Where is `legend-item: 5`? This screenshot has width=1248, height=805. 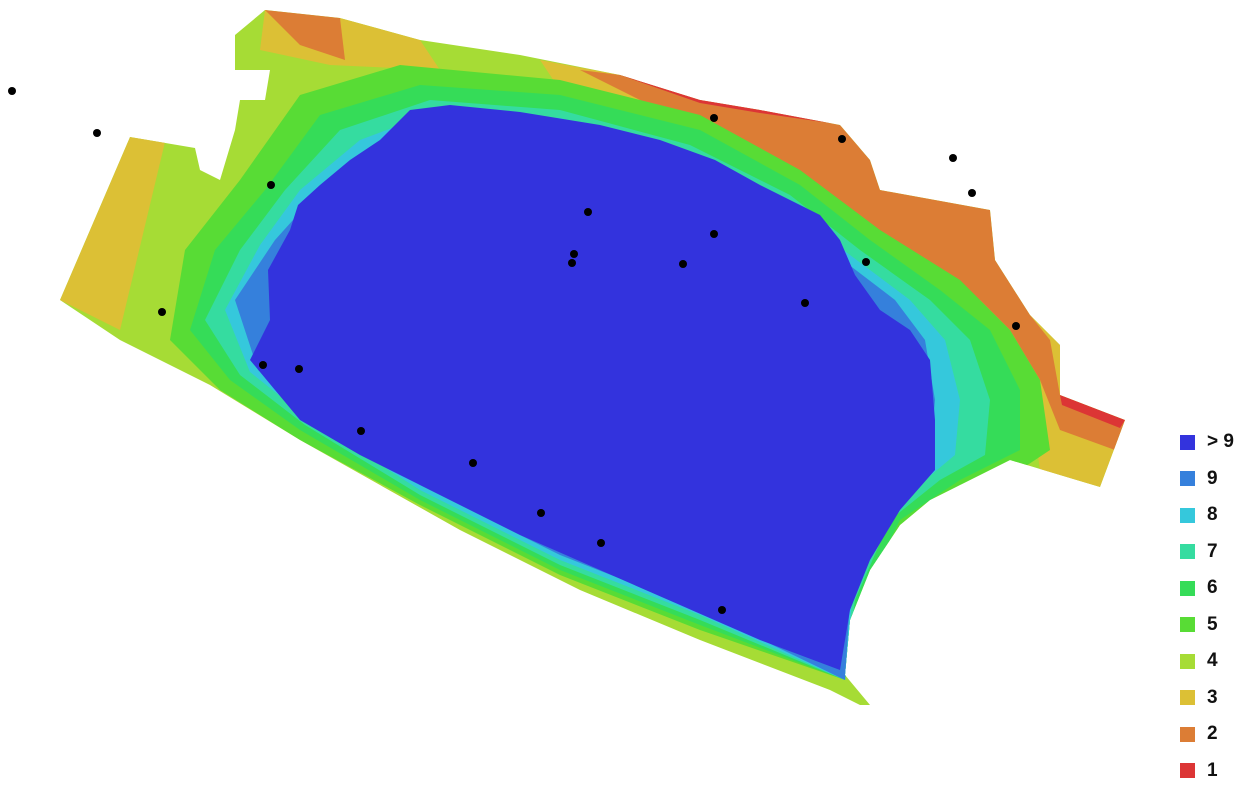 legend-item: 5 is located at coordinates (1212, 625).